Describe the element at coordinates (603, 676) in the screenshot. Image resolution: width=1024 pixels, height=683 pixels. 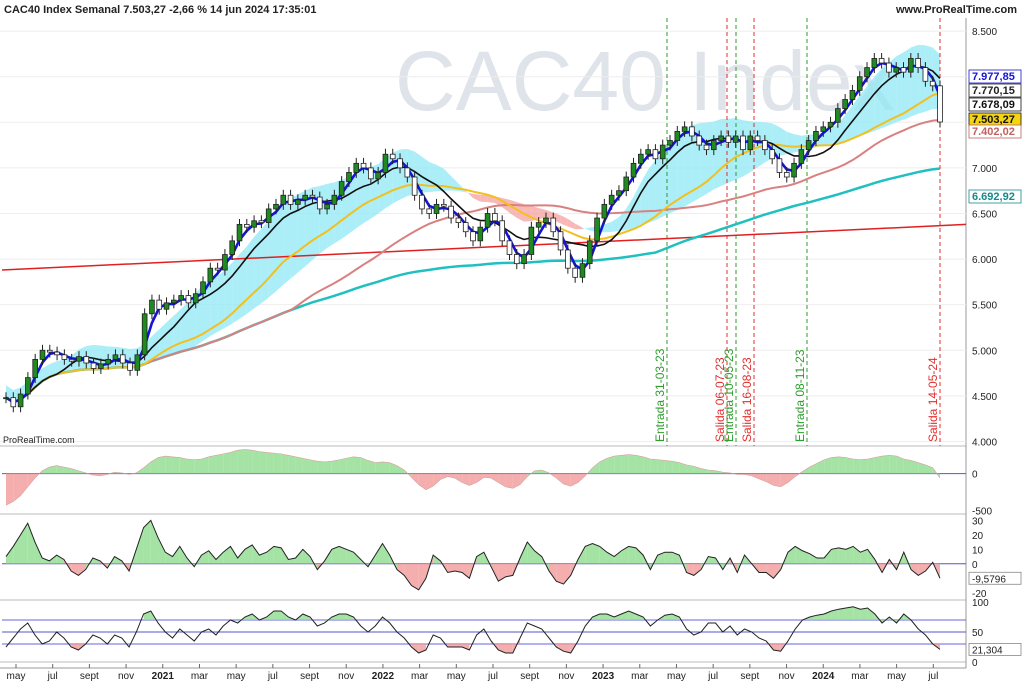
I see `x-tick-label: 2023` at that location.